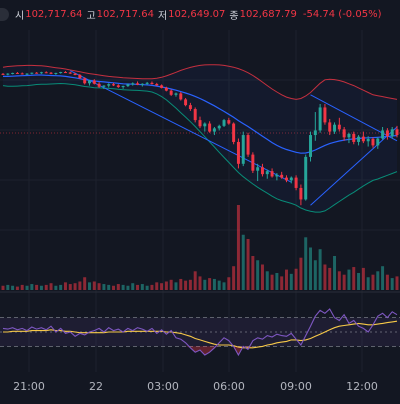 The image size is (400, 404). Describe the element at coordinates (197, 14) in the screenshot. I see `low-value: 102,649.07` at that location.